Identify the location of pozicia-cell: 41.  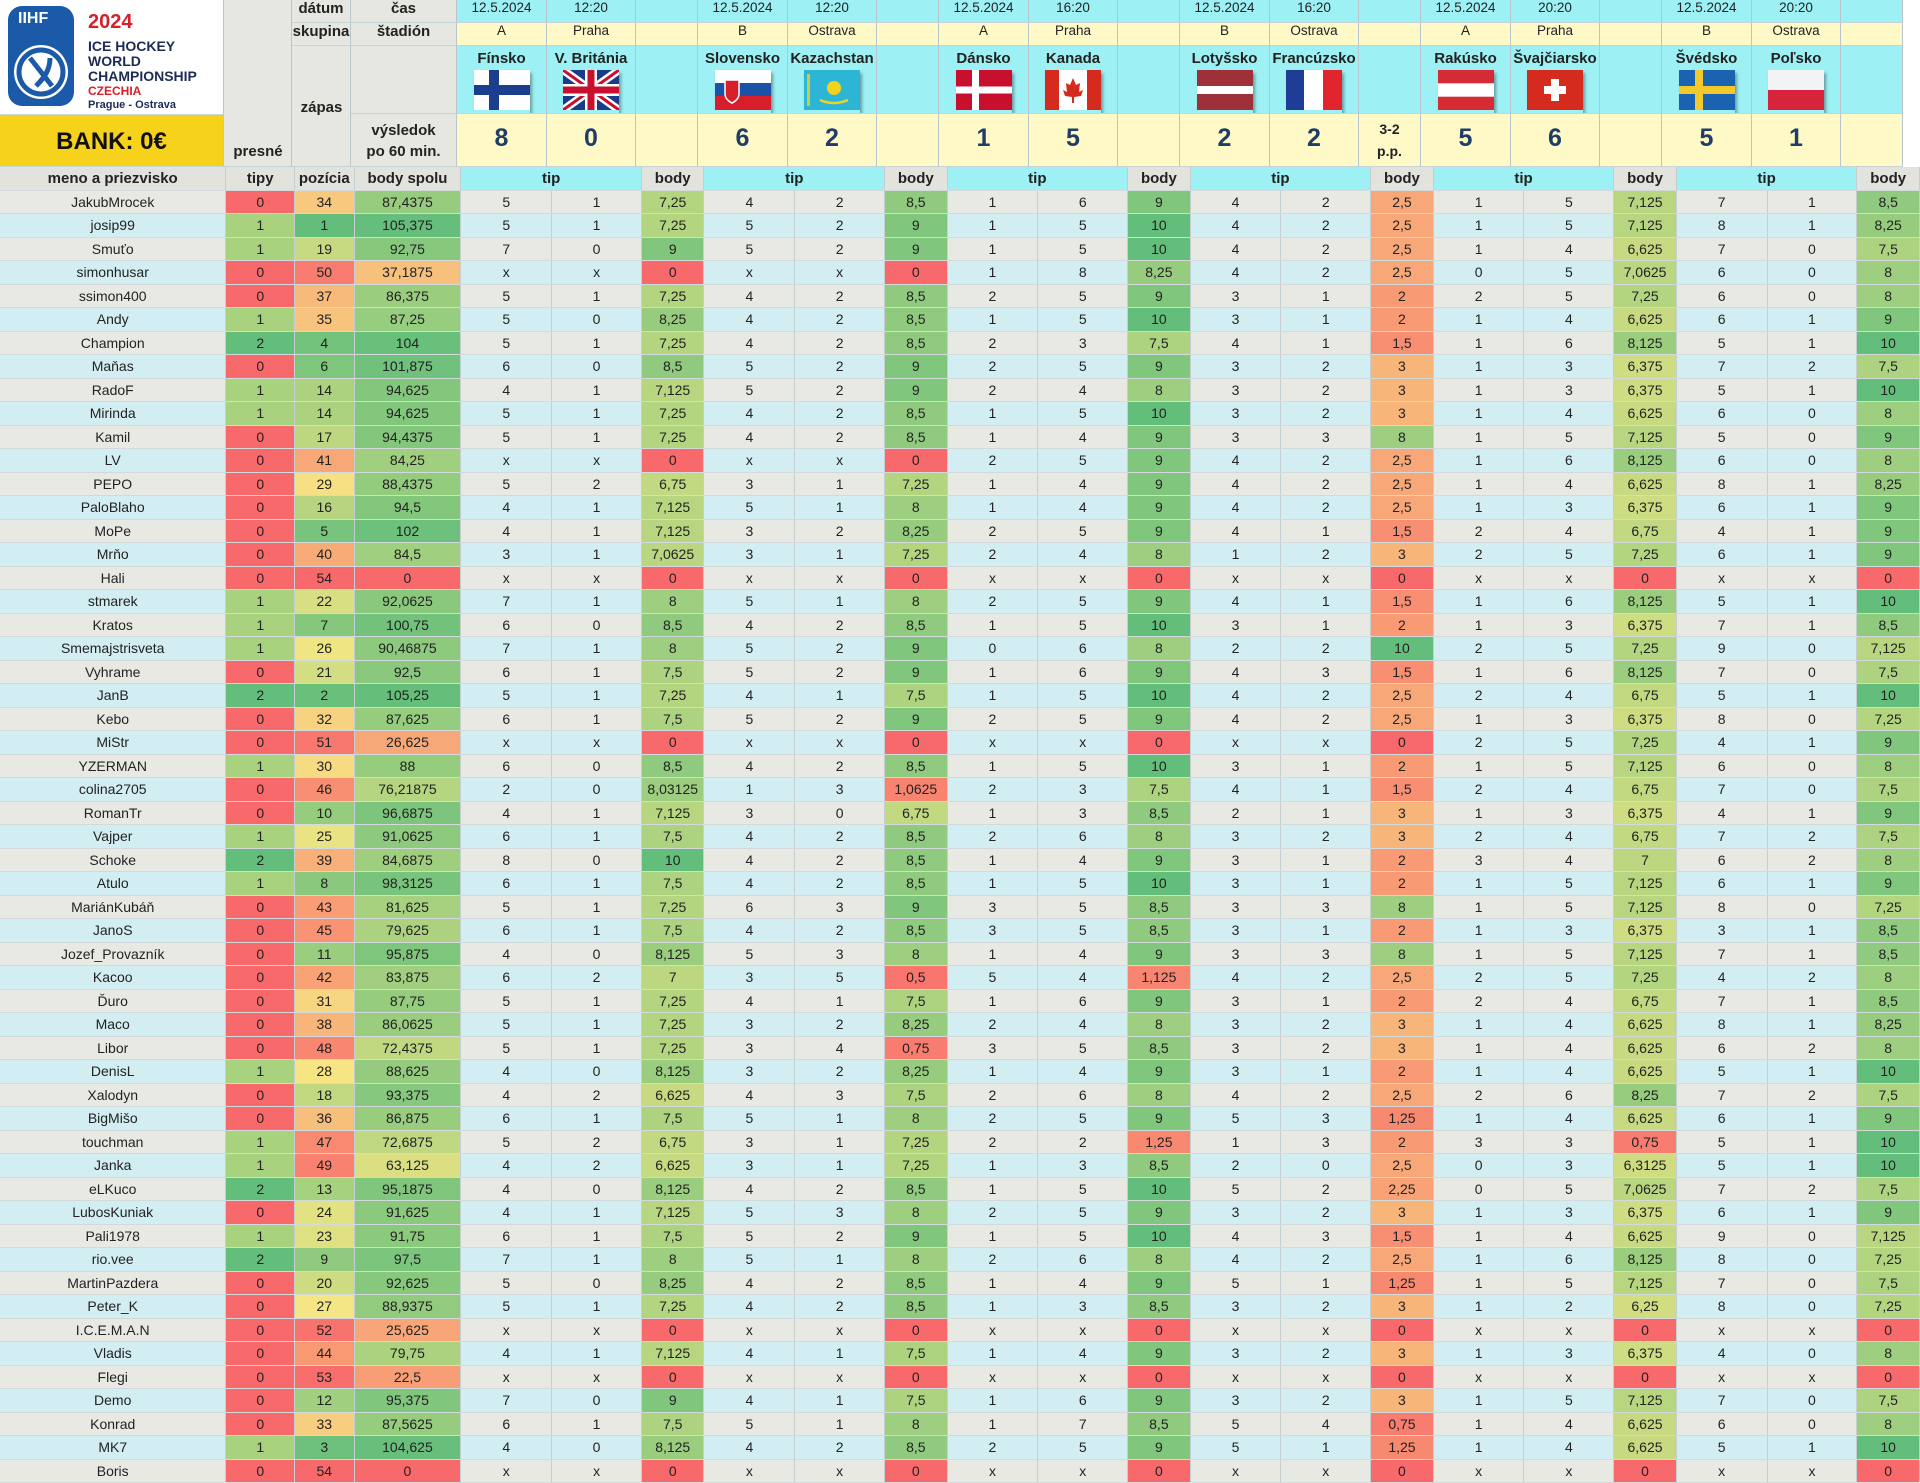
(324, 460).